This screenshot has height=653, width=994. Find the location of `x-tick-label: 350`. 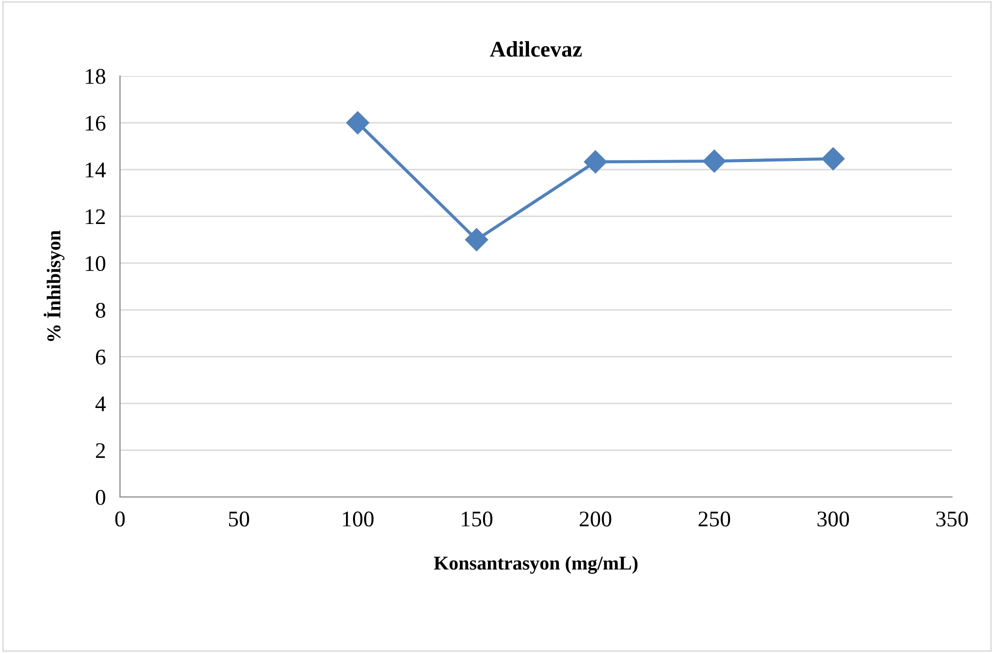

x-tick-label: 350 is located at coordinates (952, 519).